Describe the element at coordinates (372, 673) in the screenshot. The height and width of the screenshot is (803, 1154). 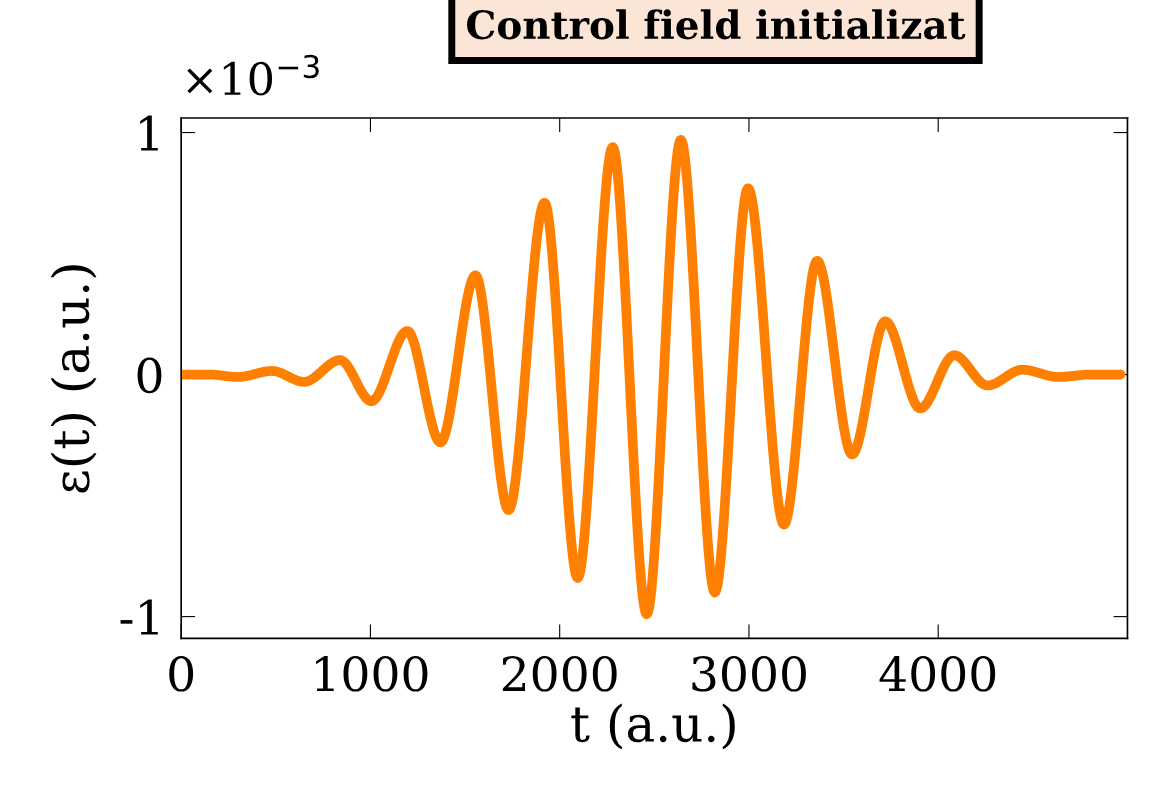
I see `x-tick-label: 1000` at that location.